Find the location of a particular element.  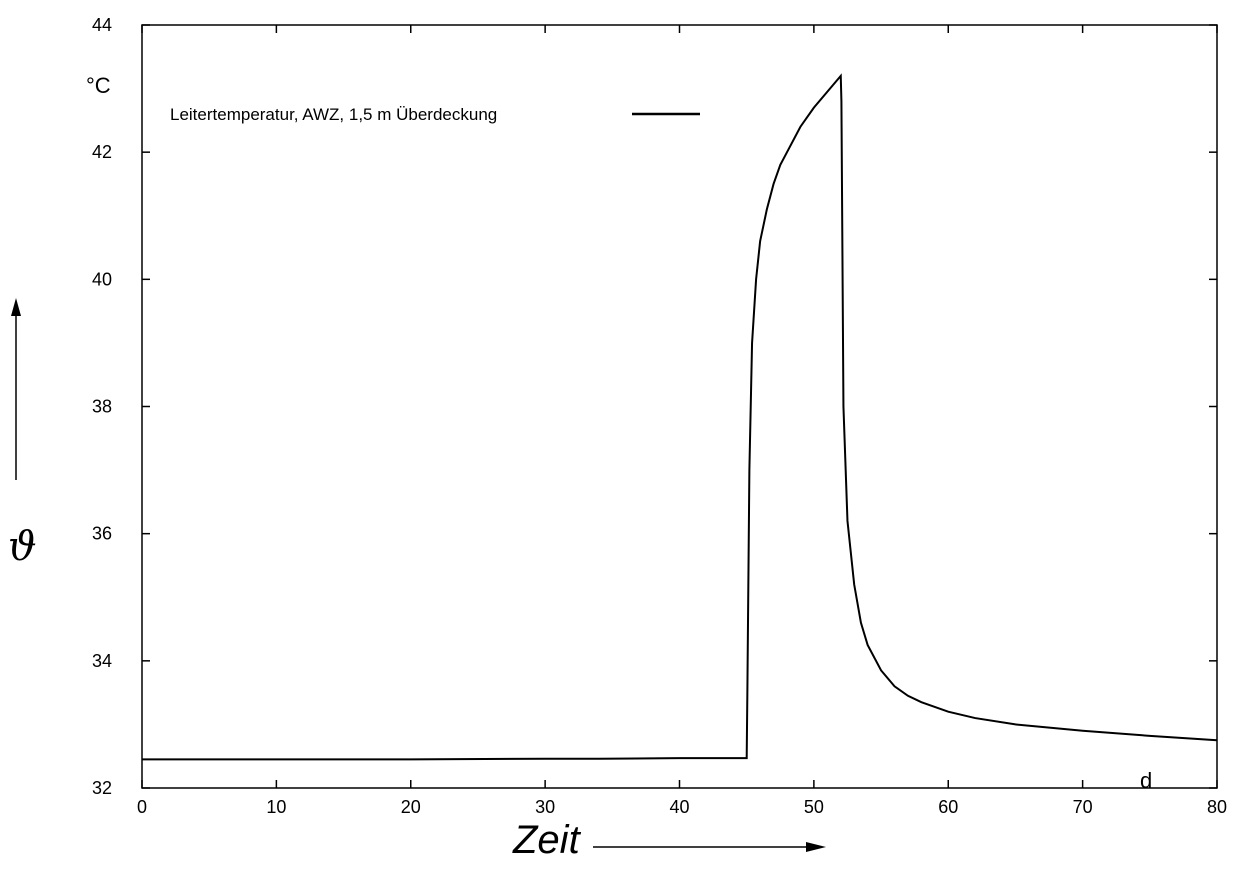

x-tick-label: 80 is located at coordinates (1217, 807).